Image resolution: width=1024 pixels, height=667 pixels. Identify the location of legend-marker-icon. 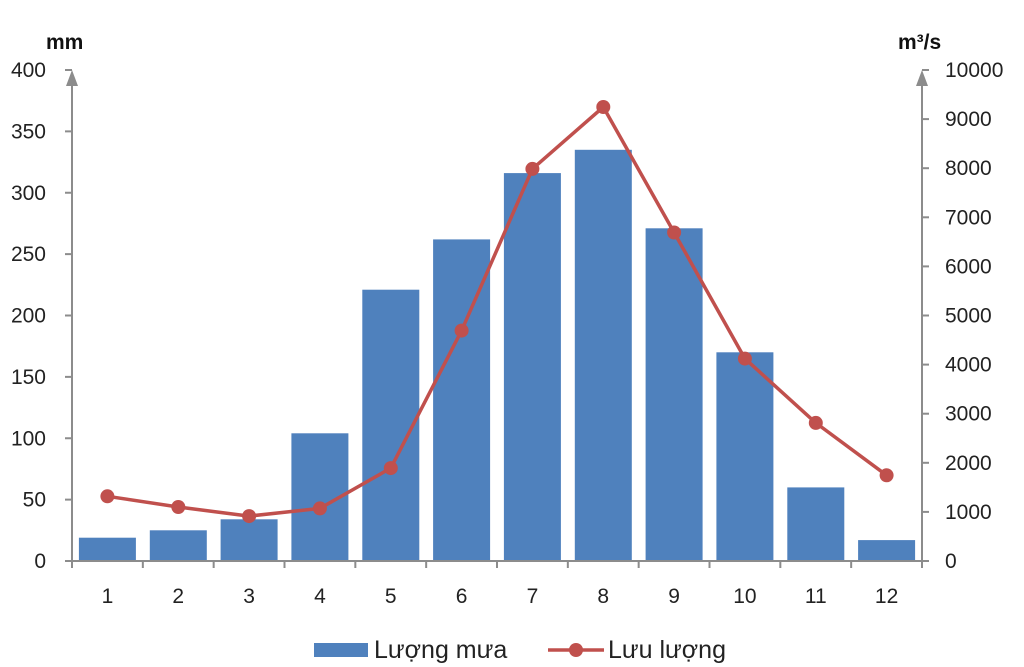
(576, 650).